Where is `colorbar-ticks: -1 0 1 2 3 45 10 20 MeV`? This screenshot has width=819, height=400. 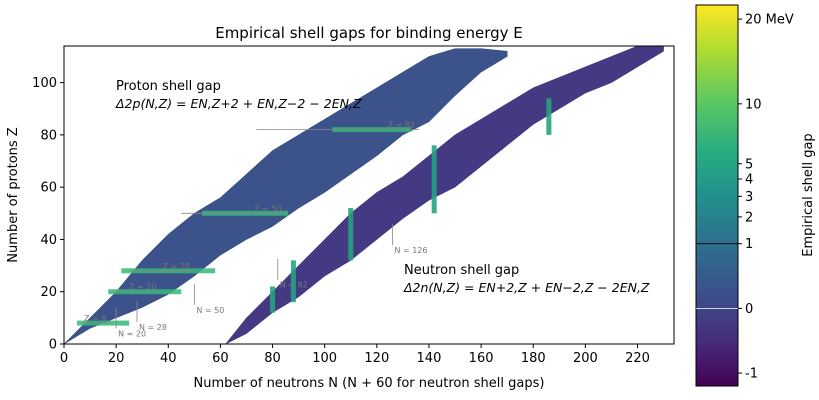 colorbar-ticks: -1 0 1 2 3 45 10 20 MeV is located at coordinates (745, 197).